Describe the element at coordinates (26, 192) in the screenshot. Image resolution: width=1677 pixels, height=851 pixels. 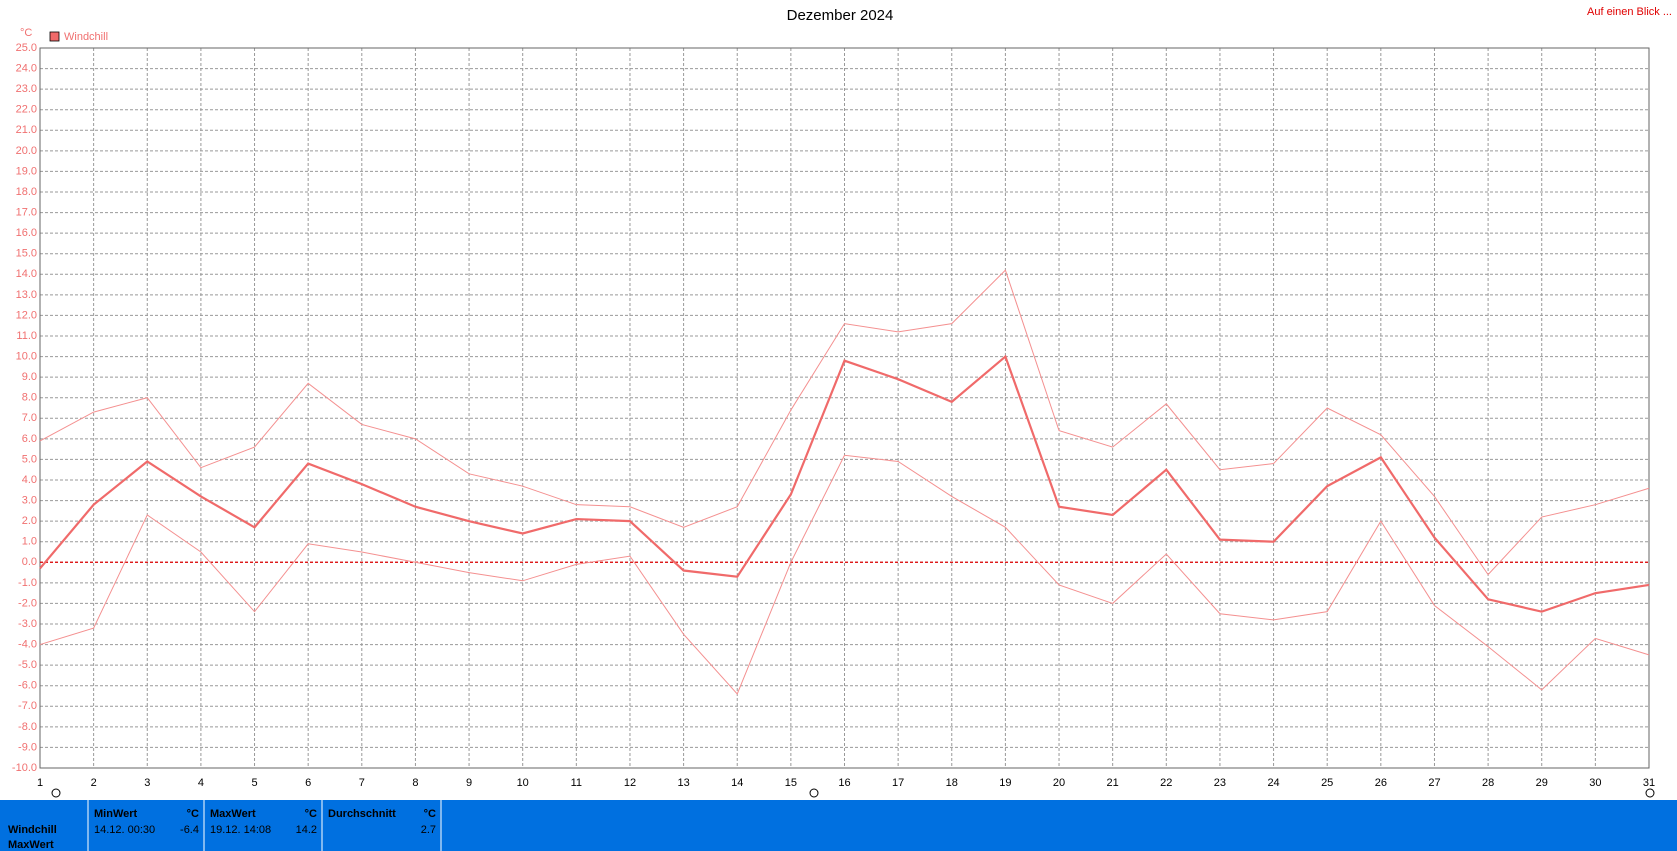
I see `y-tick-label: 18.0` at that location.